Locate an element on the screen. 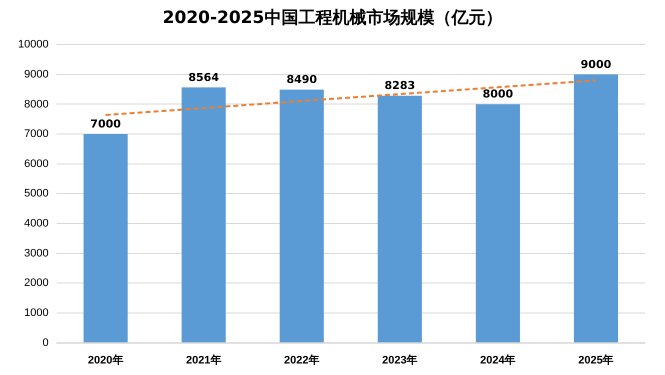 The image size is (665, 375). x-tick-label: 2020年 is located at coordinates (106, 359).